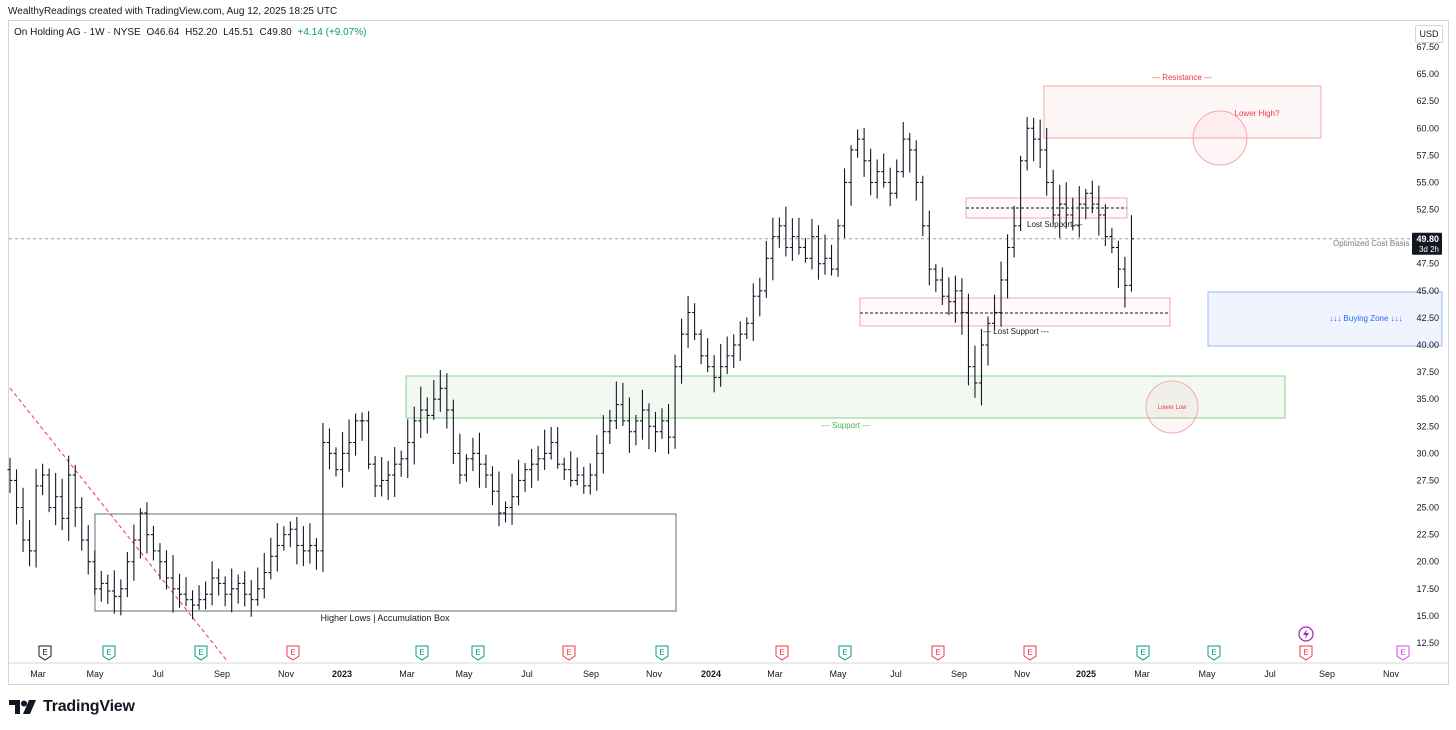  I want to click on y-tick-label: 52.50, so click(1427, 210).